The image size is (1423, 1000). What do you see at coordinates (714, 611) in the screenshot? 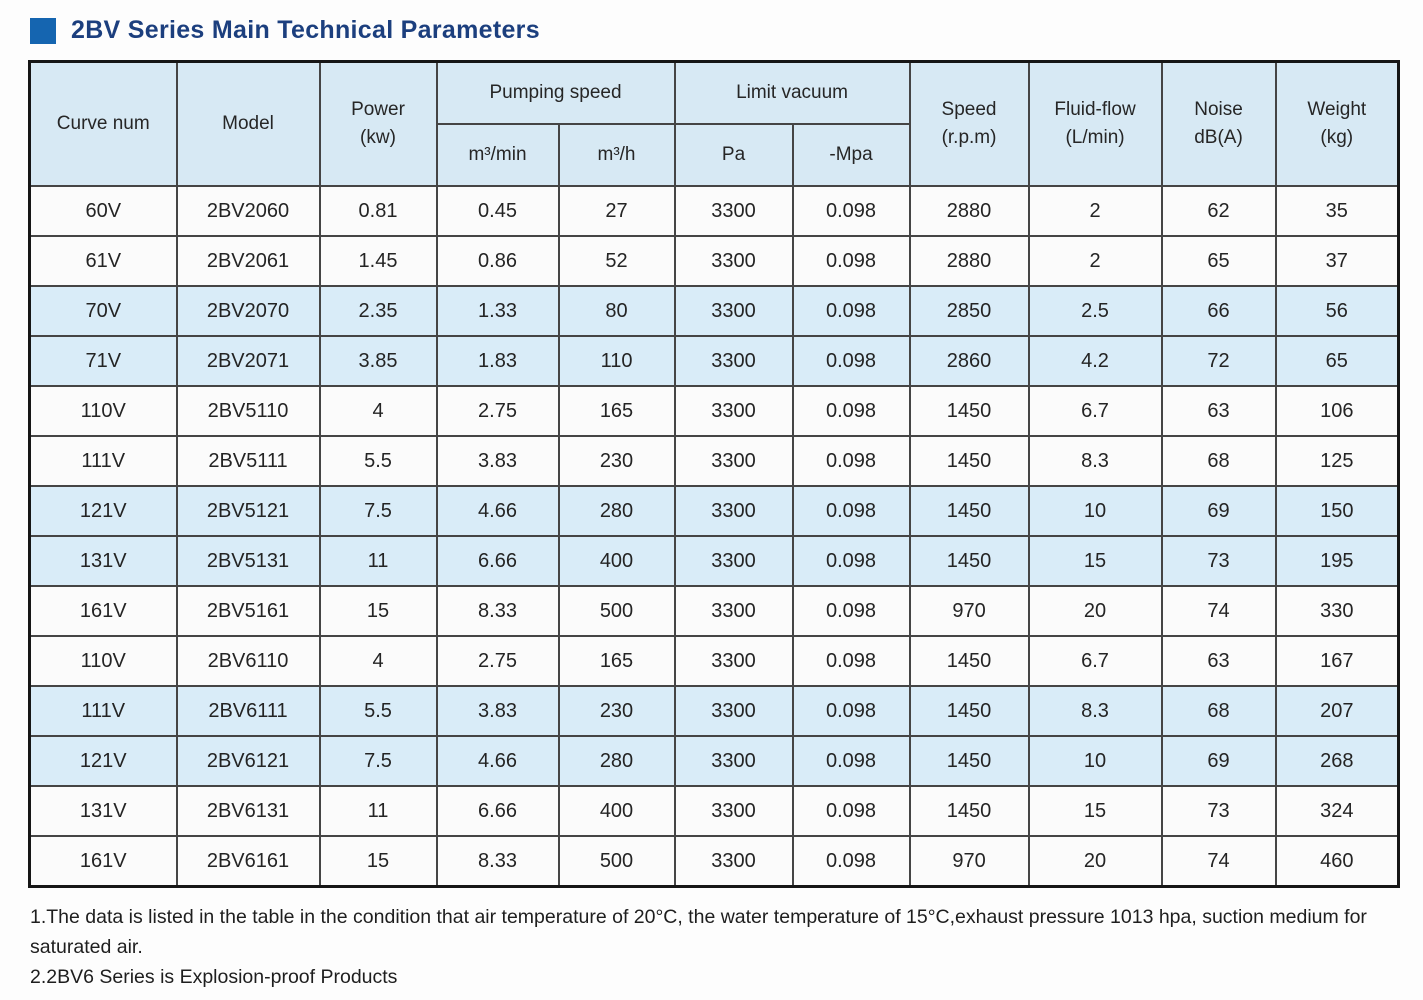
I see `table-row: 161V 2BV5161 15 8.33 500 3300 0.098 970 20 74 330` at bounding box center [714, 611].